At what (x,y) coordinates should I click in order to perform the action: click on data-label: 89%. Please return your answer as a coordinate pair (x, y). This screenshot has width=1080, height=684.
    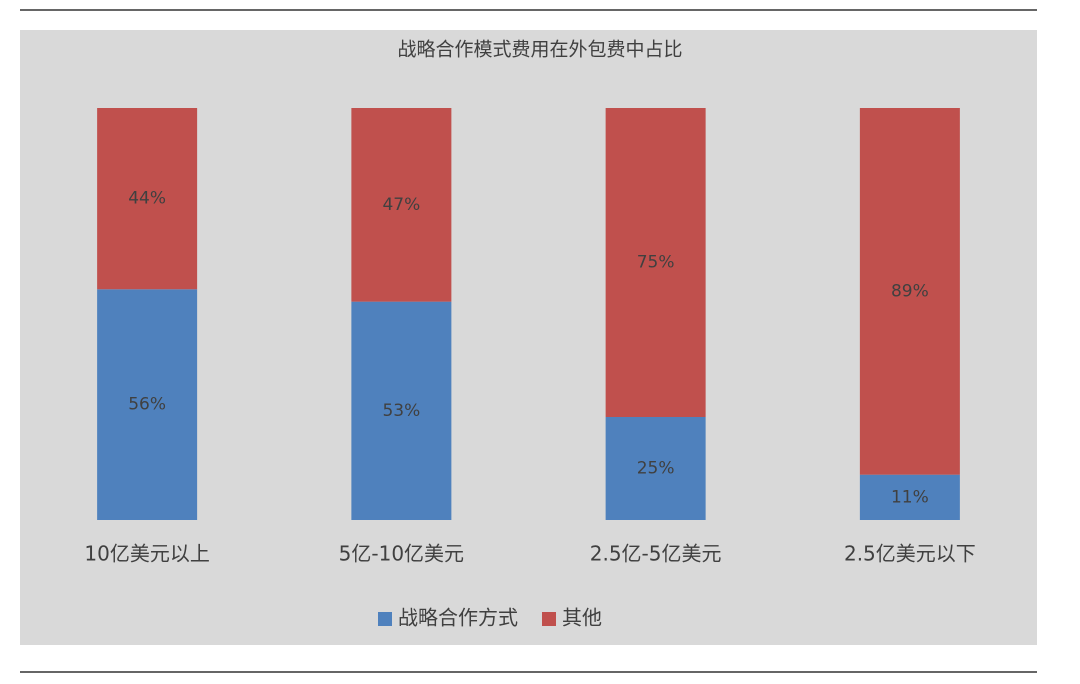
    Looking at the image, I should click on (910, 291).